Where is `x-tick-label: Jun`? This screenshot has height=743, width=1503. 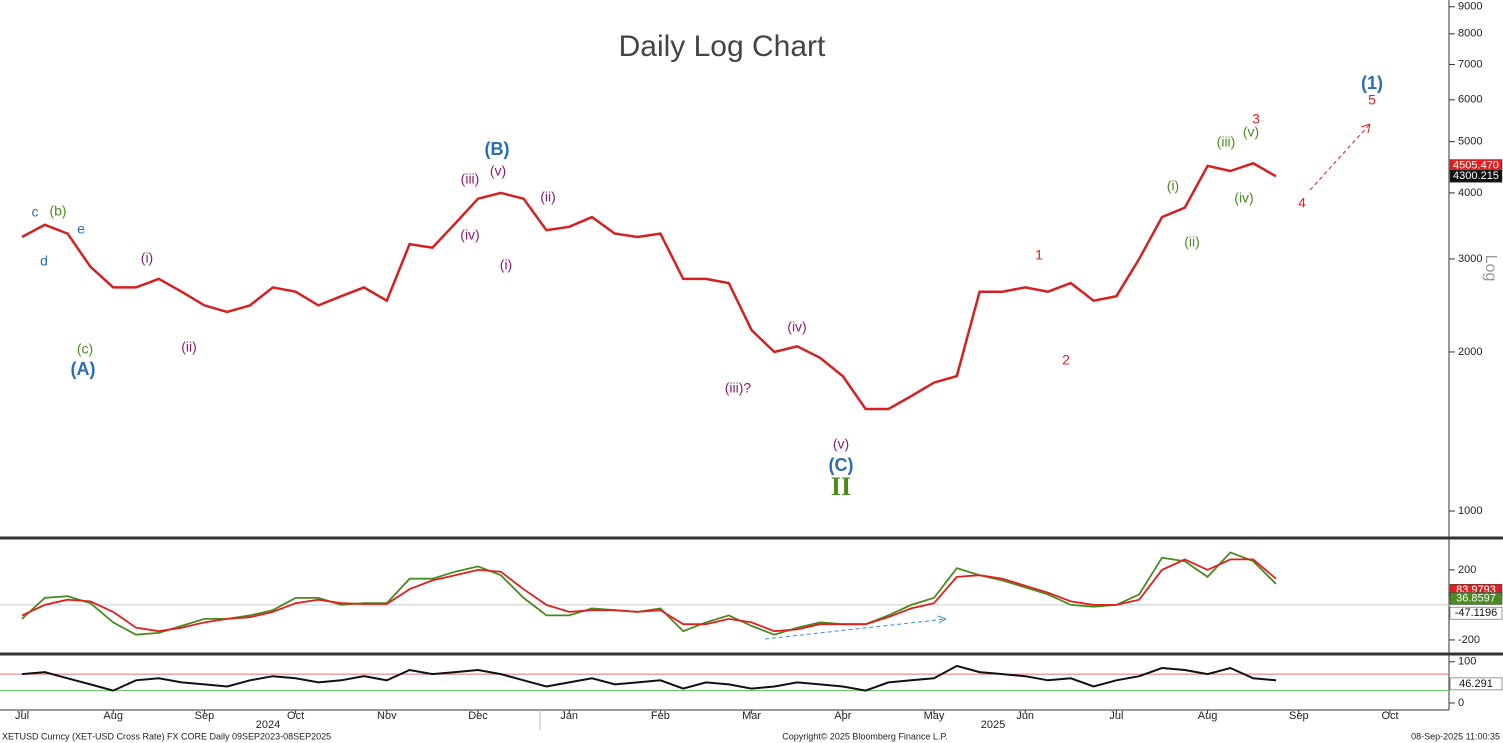
x-tick-label: Jun is located at coordinates (1025, 716).